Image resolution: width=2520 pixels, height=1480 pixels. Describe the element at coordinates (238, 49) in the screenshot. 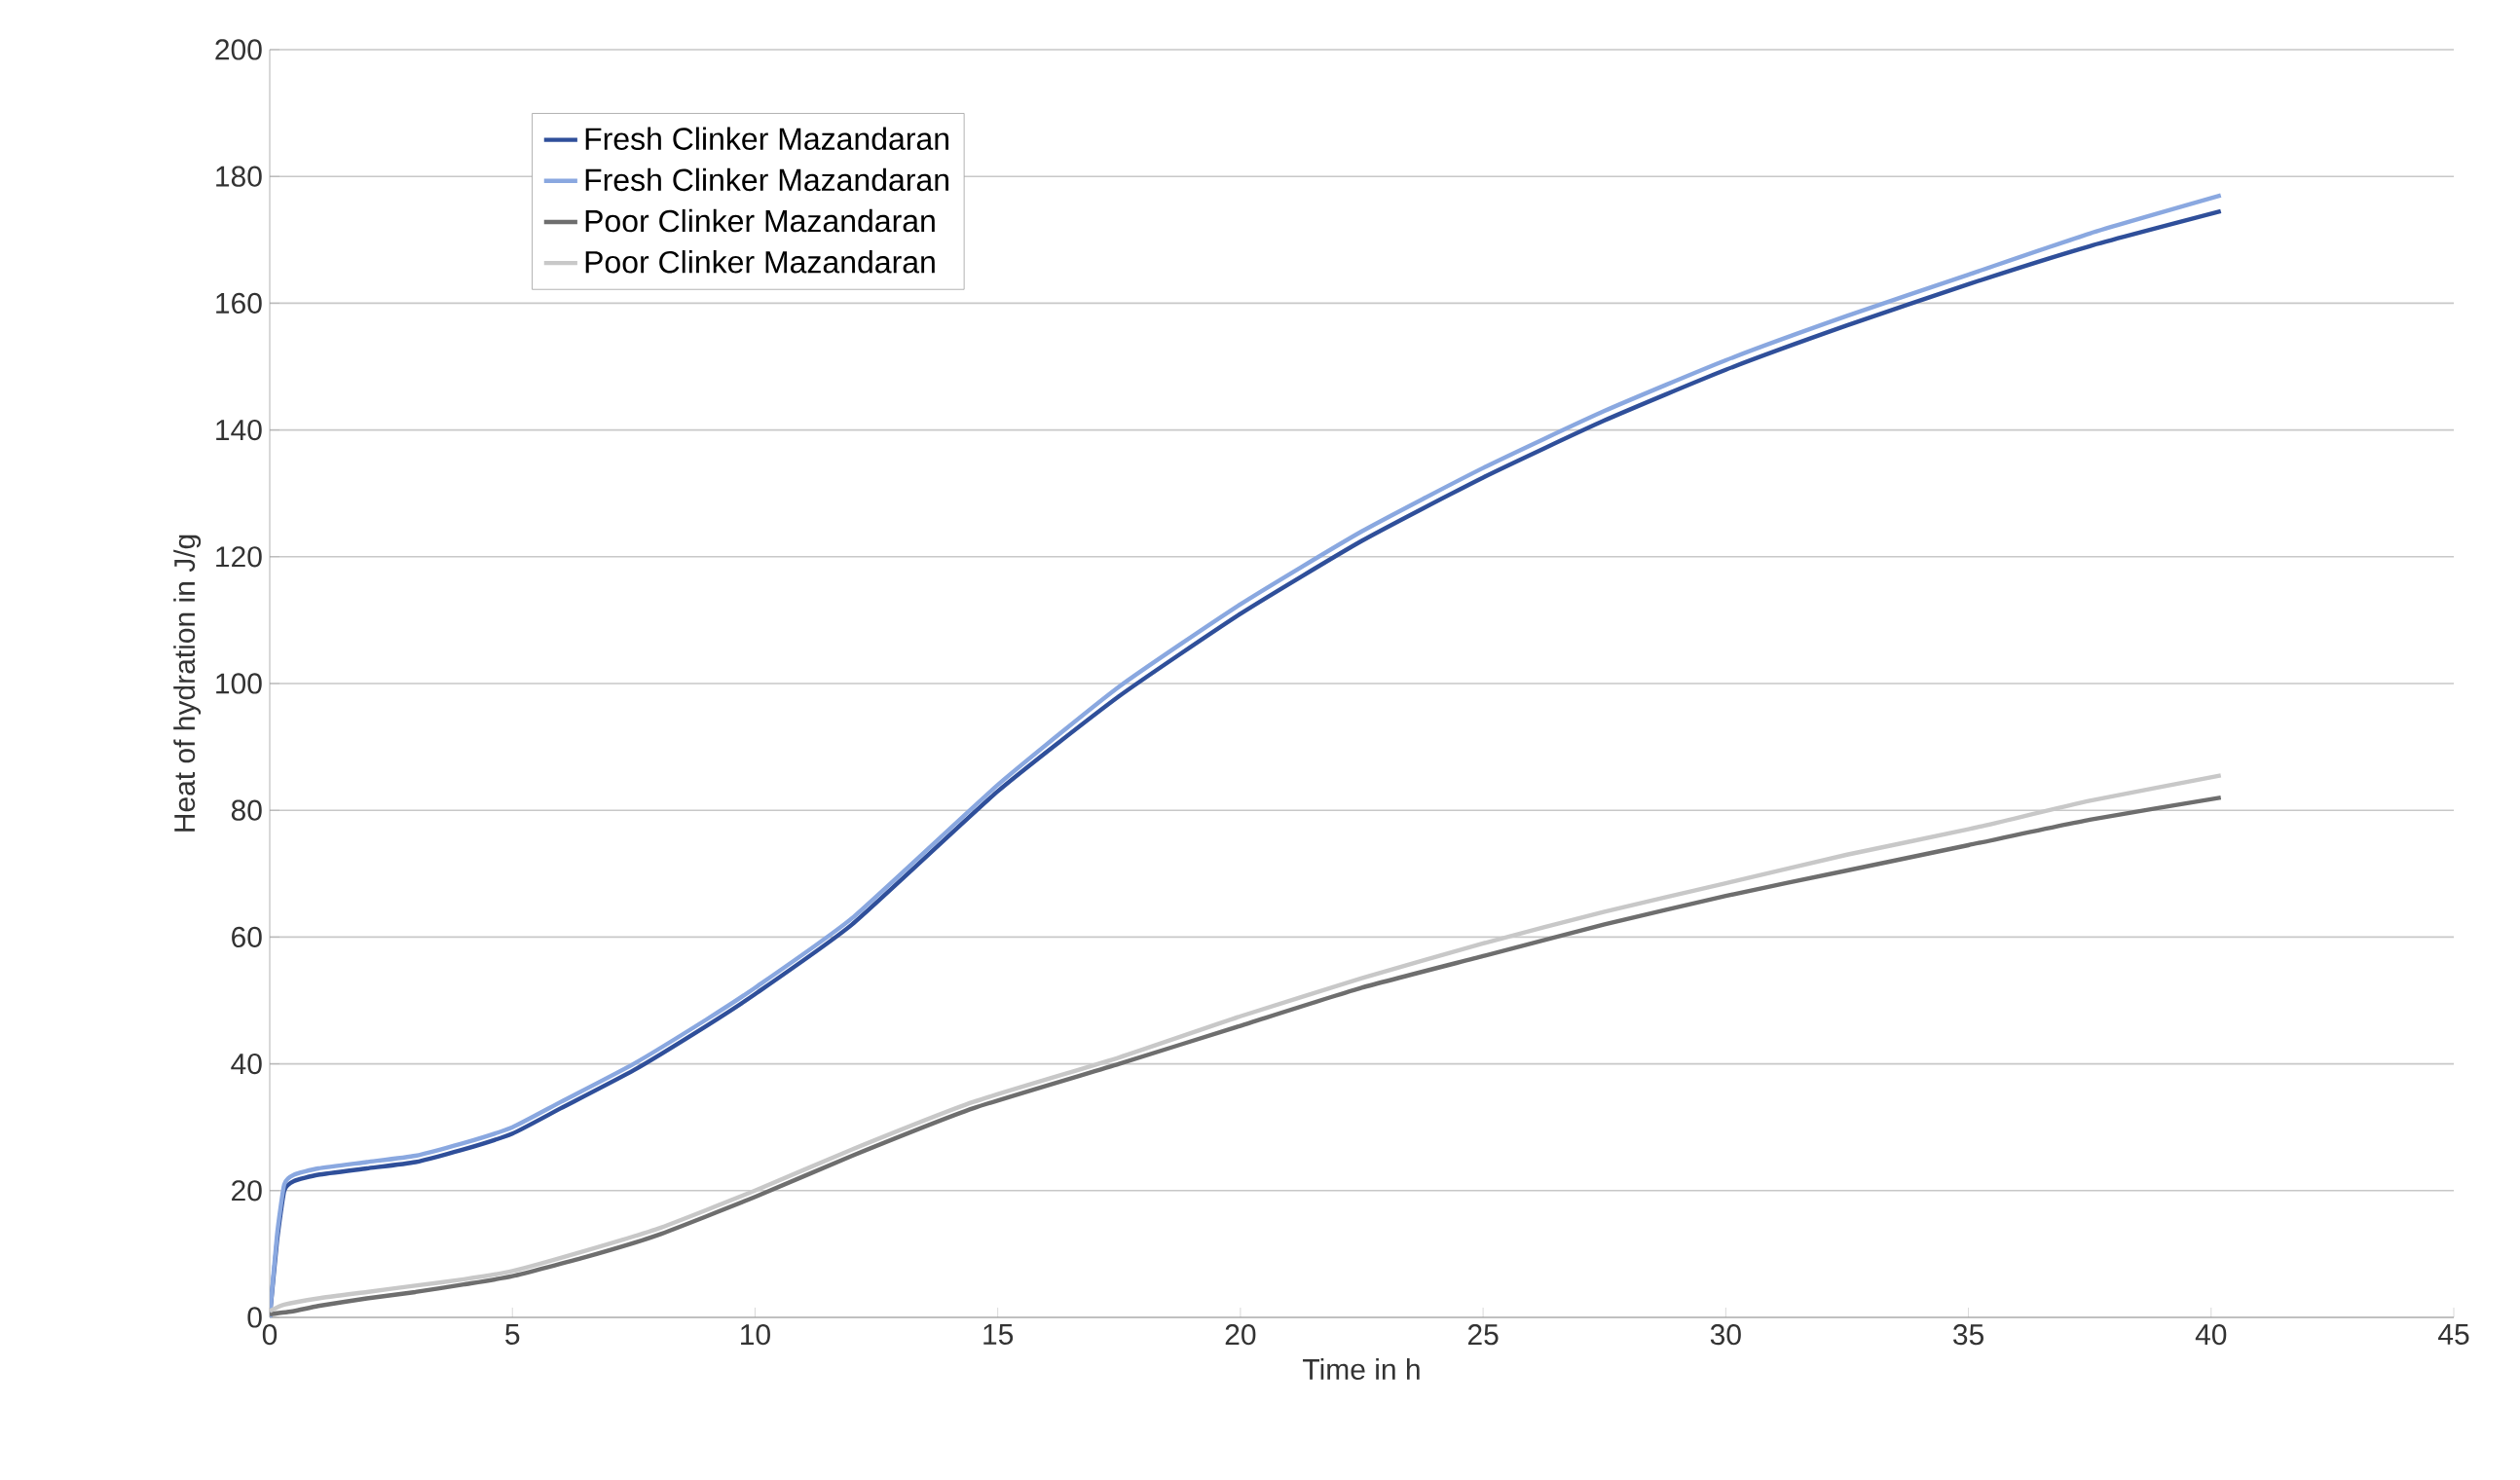

I see `y-tick-label: 200` at that location.